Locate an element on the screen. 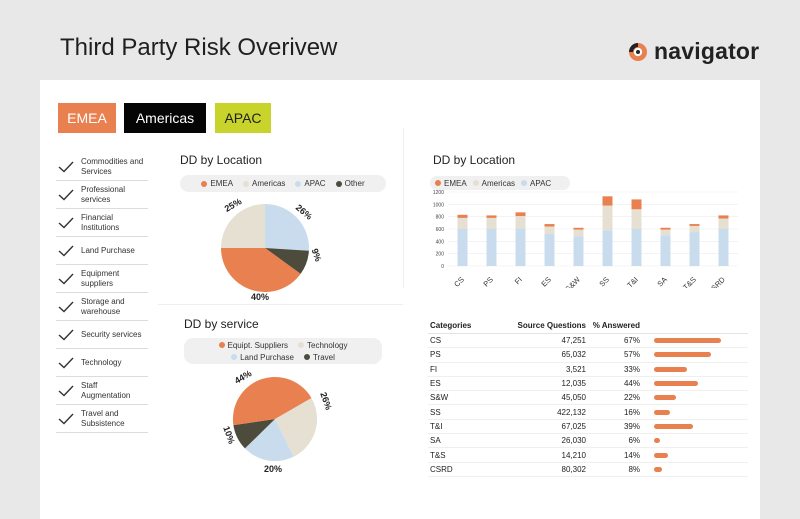 Image resolution: width=800 pixels, height=519 pixels. filter-item: Professional services is located at coordinates (102, 195).